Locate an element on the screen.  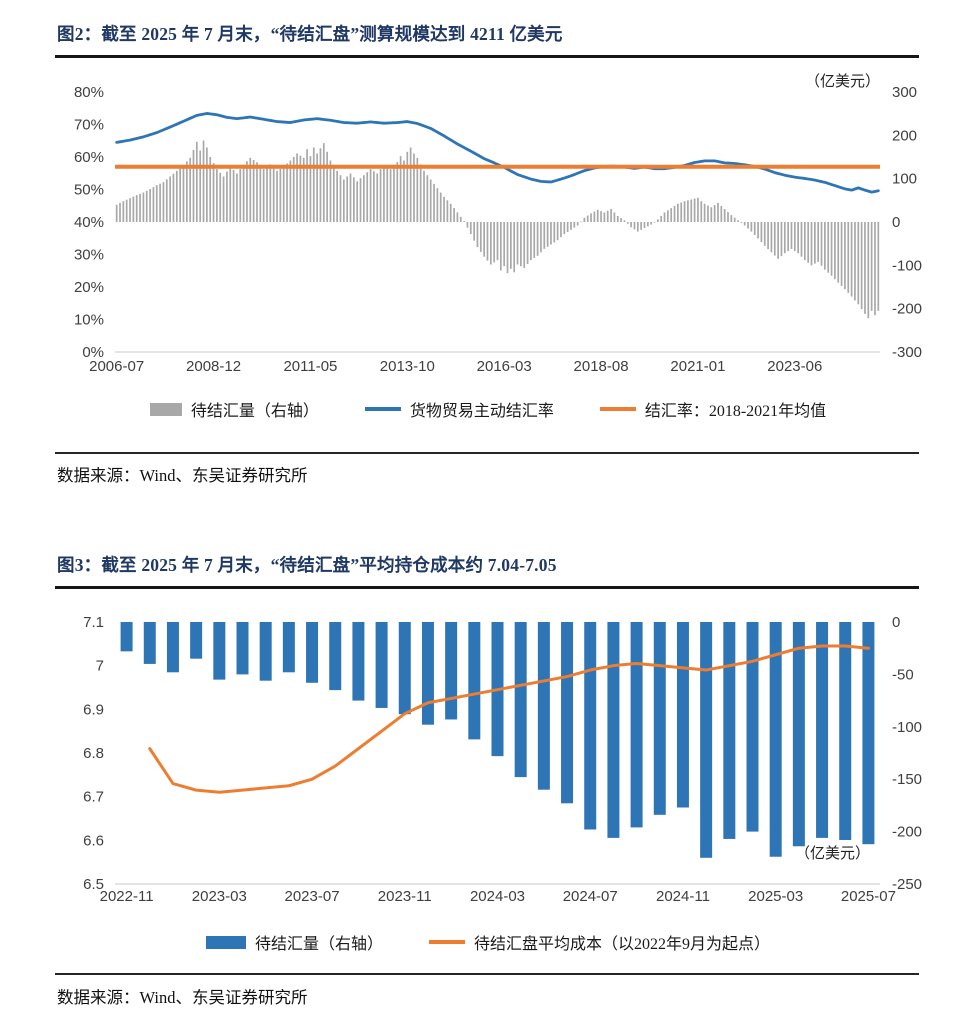
fig2-legend-item-bars: 待结汇量（右轴） is located at coordinates (234, 409).